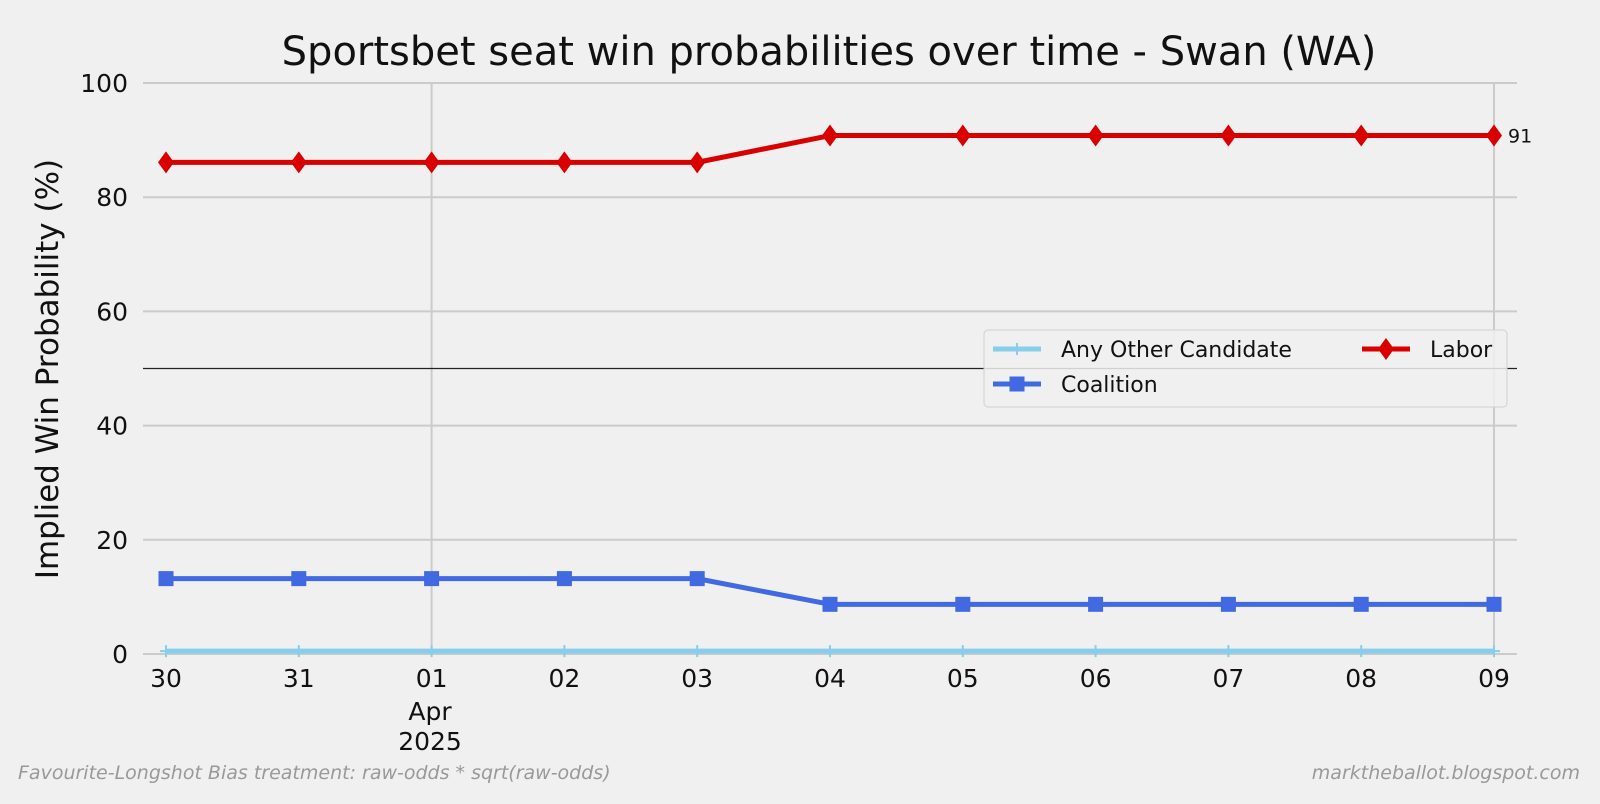 The width and height of the screenshot is (1600, 804). Describe the element at coordinates (1243, 368) in the screenshot. I see `legend-items: Any Other Candidate Coalition Labor` at that location.